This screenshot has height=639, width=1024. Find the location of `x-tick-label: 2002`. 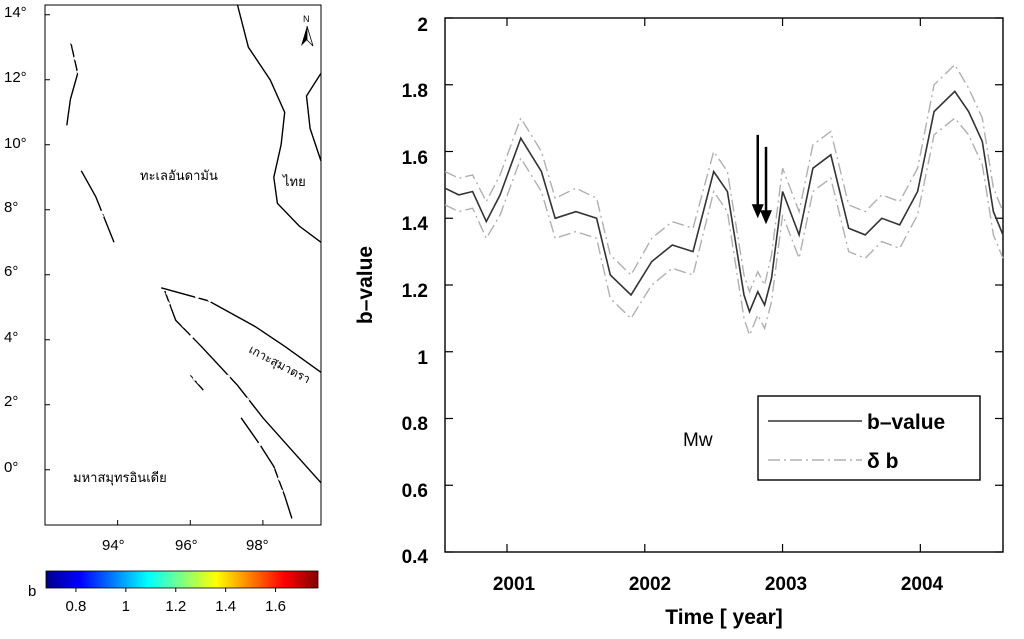

x-tick-label: 2002 is located at coordinates (650, 584).